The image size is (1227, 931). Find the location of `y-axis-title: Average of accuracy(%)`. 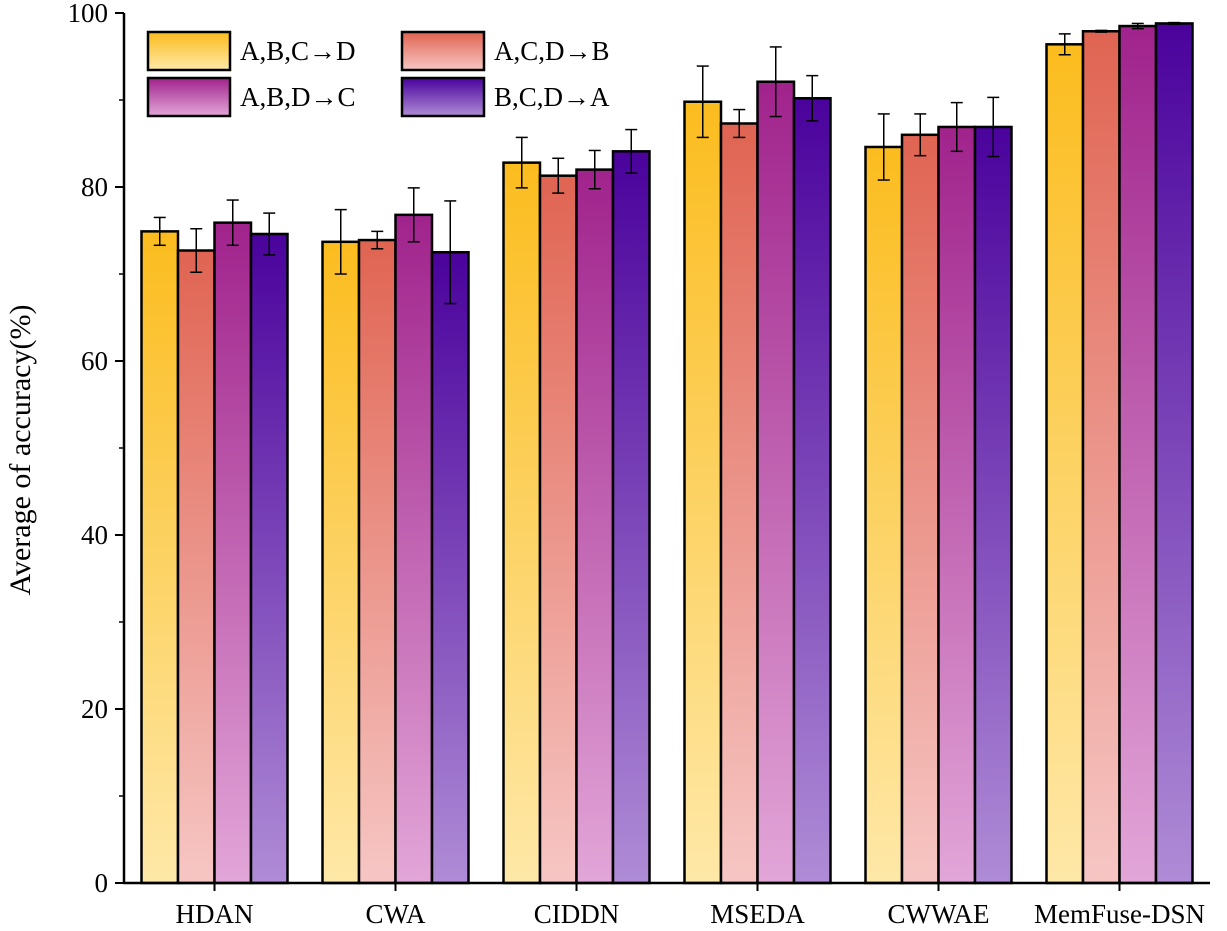

y-axis-title: Average of accuracy(%) is located at coordinates (20, 450).